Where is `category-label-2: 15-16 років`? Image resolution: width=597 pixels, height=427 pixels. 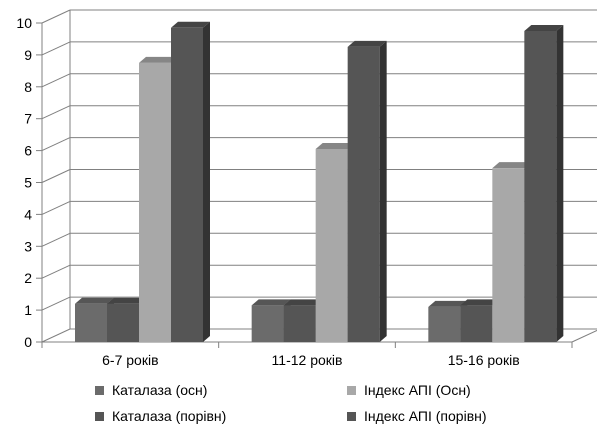
category-label-2: 15-16 років is located at coordinates (484, 360).